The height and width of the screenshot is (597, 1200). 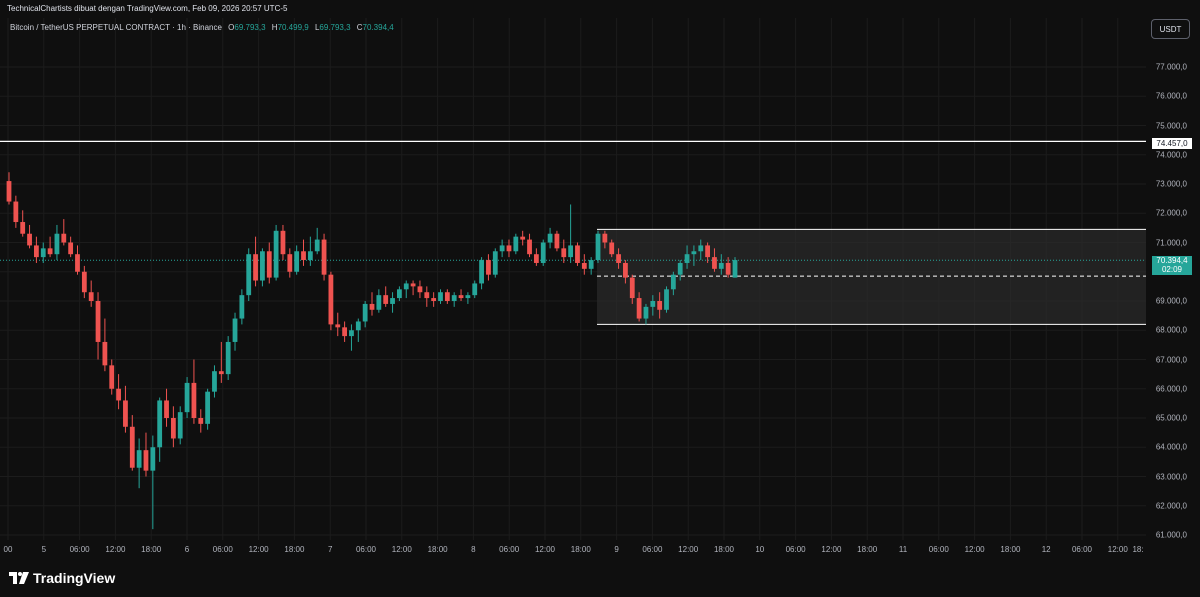 What do you see at coordinates (74, 578) in the screenshot?
I see `tradingview-logo-text: TradingView` at bounding box center [74, 578].